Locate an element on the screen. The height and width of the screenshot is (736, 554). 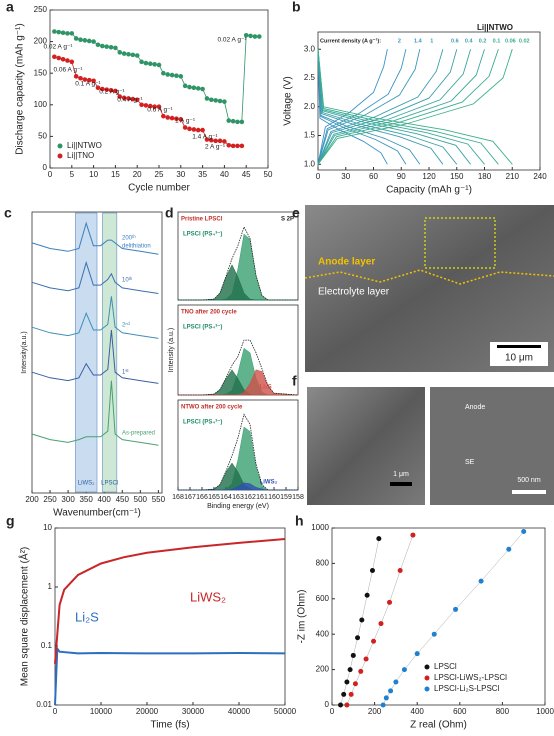
y-tick-label: 250 is located at coordinates (41, 9).